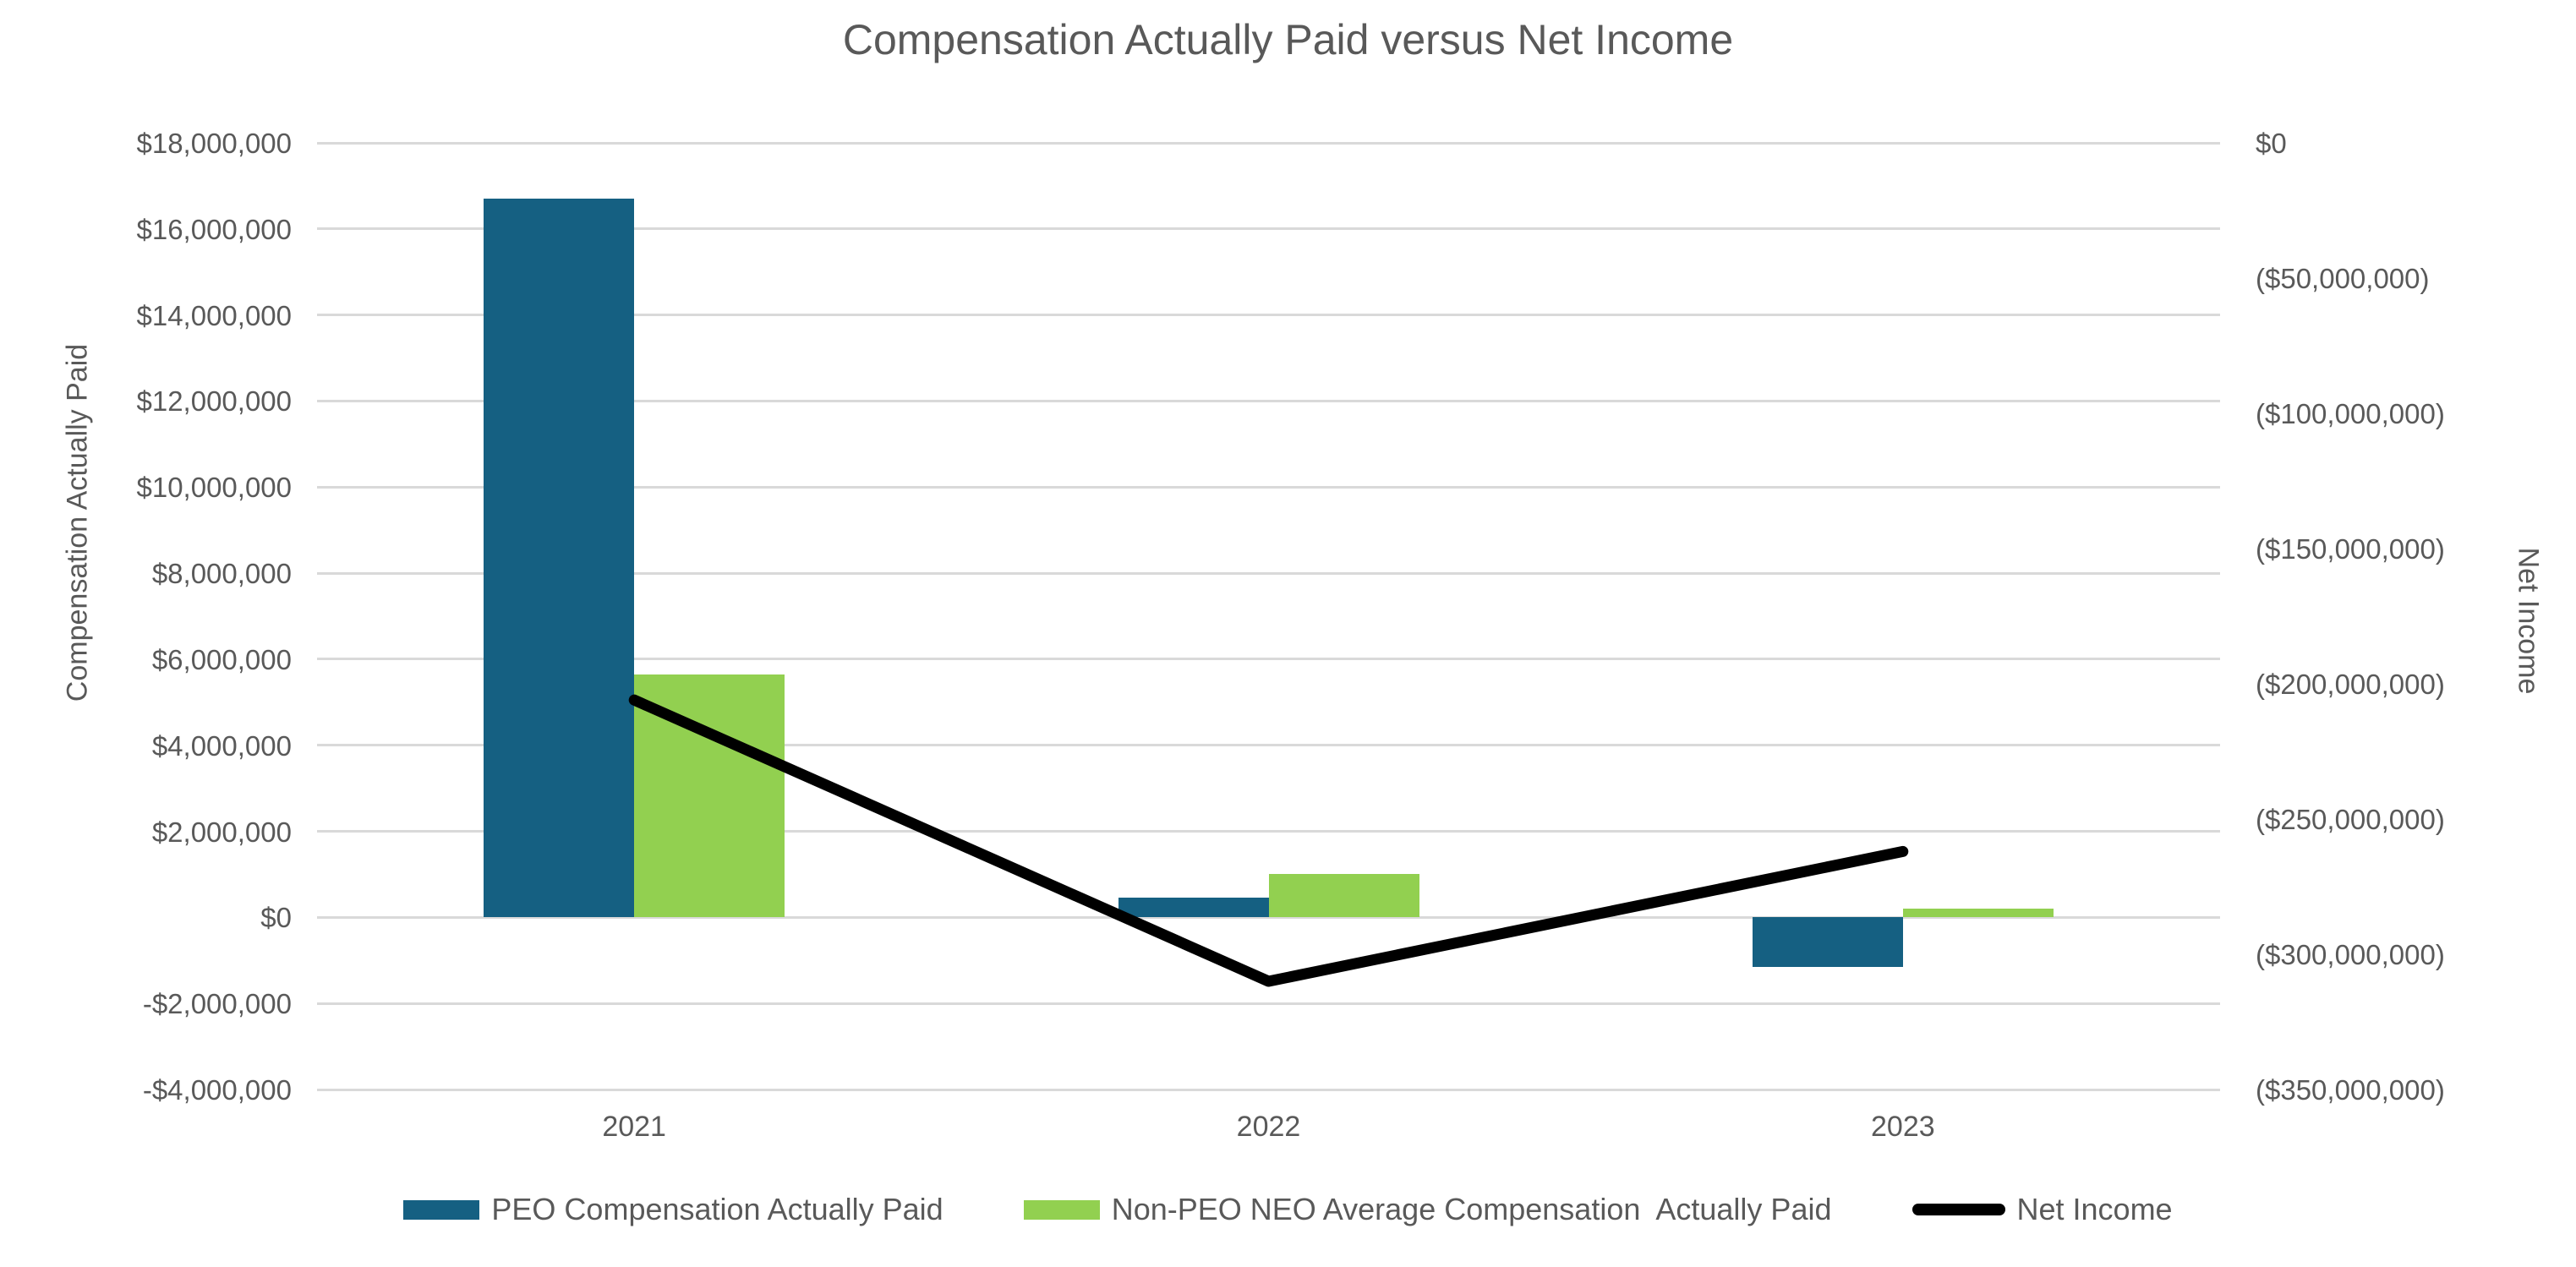 Image resolution: width=2576 pixels, height=1267 pixels. I want to click on left-axis-tick-label: $6,000,000, so click(221, 659).